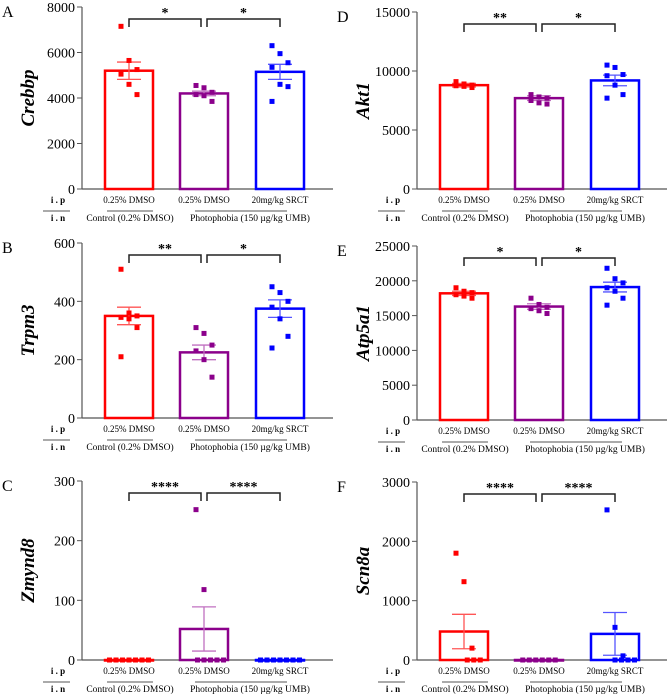  Describe the element at coordinates (243, 249) in the screenshot. I see `significance-label: *` at that location.